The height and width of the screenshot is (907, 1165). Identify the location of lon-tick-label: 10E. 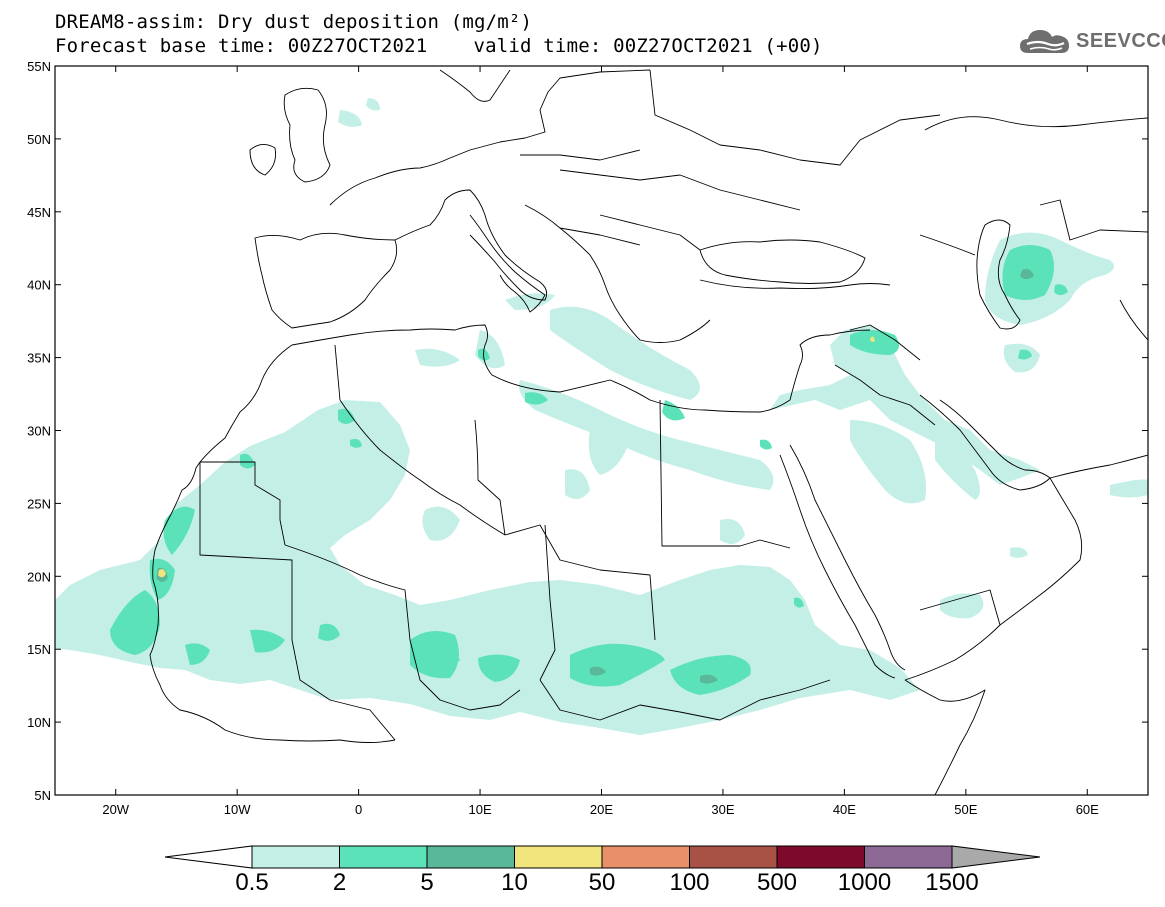
(479, 809).